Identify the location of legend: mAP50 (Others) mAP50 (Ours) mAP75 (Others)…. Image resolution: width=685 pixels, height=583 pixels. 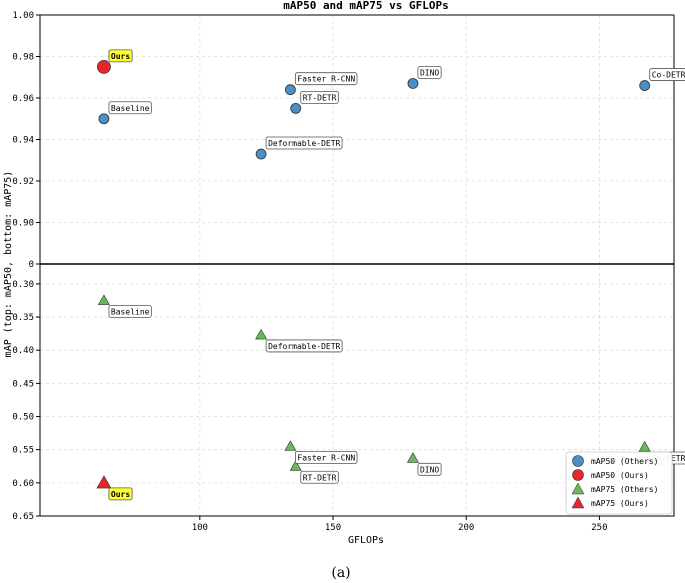
(619, 483).